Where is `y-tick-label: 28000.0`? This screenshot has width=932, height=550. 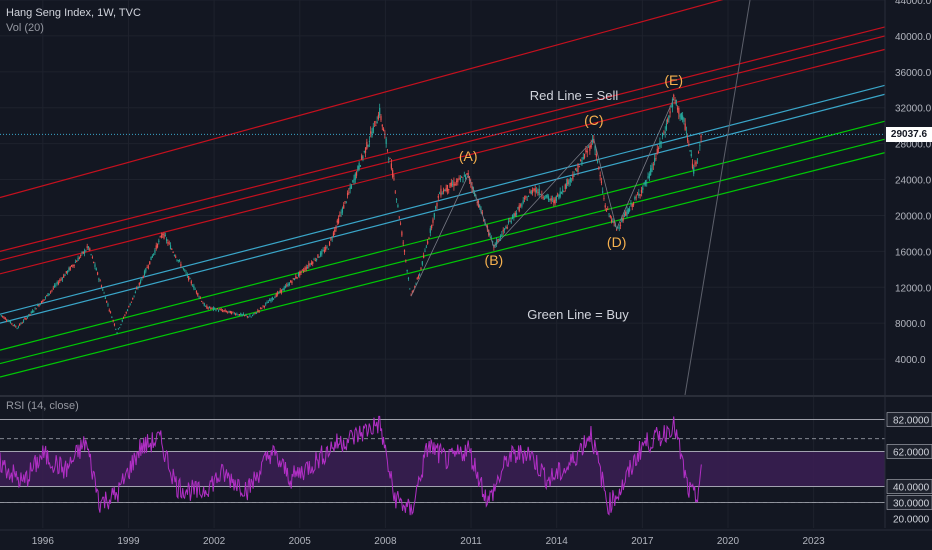 y-tick-label: 28000.0 is located at coordinates (913, 145).